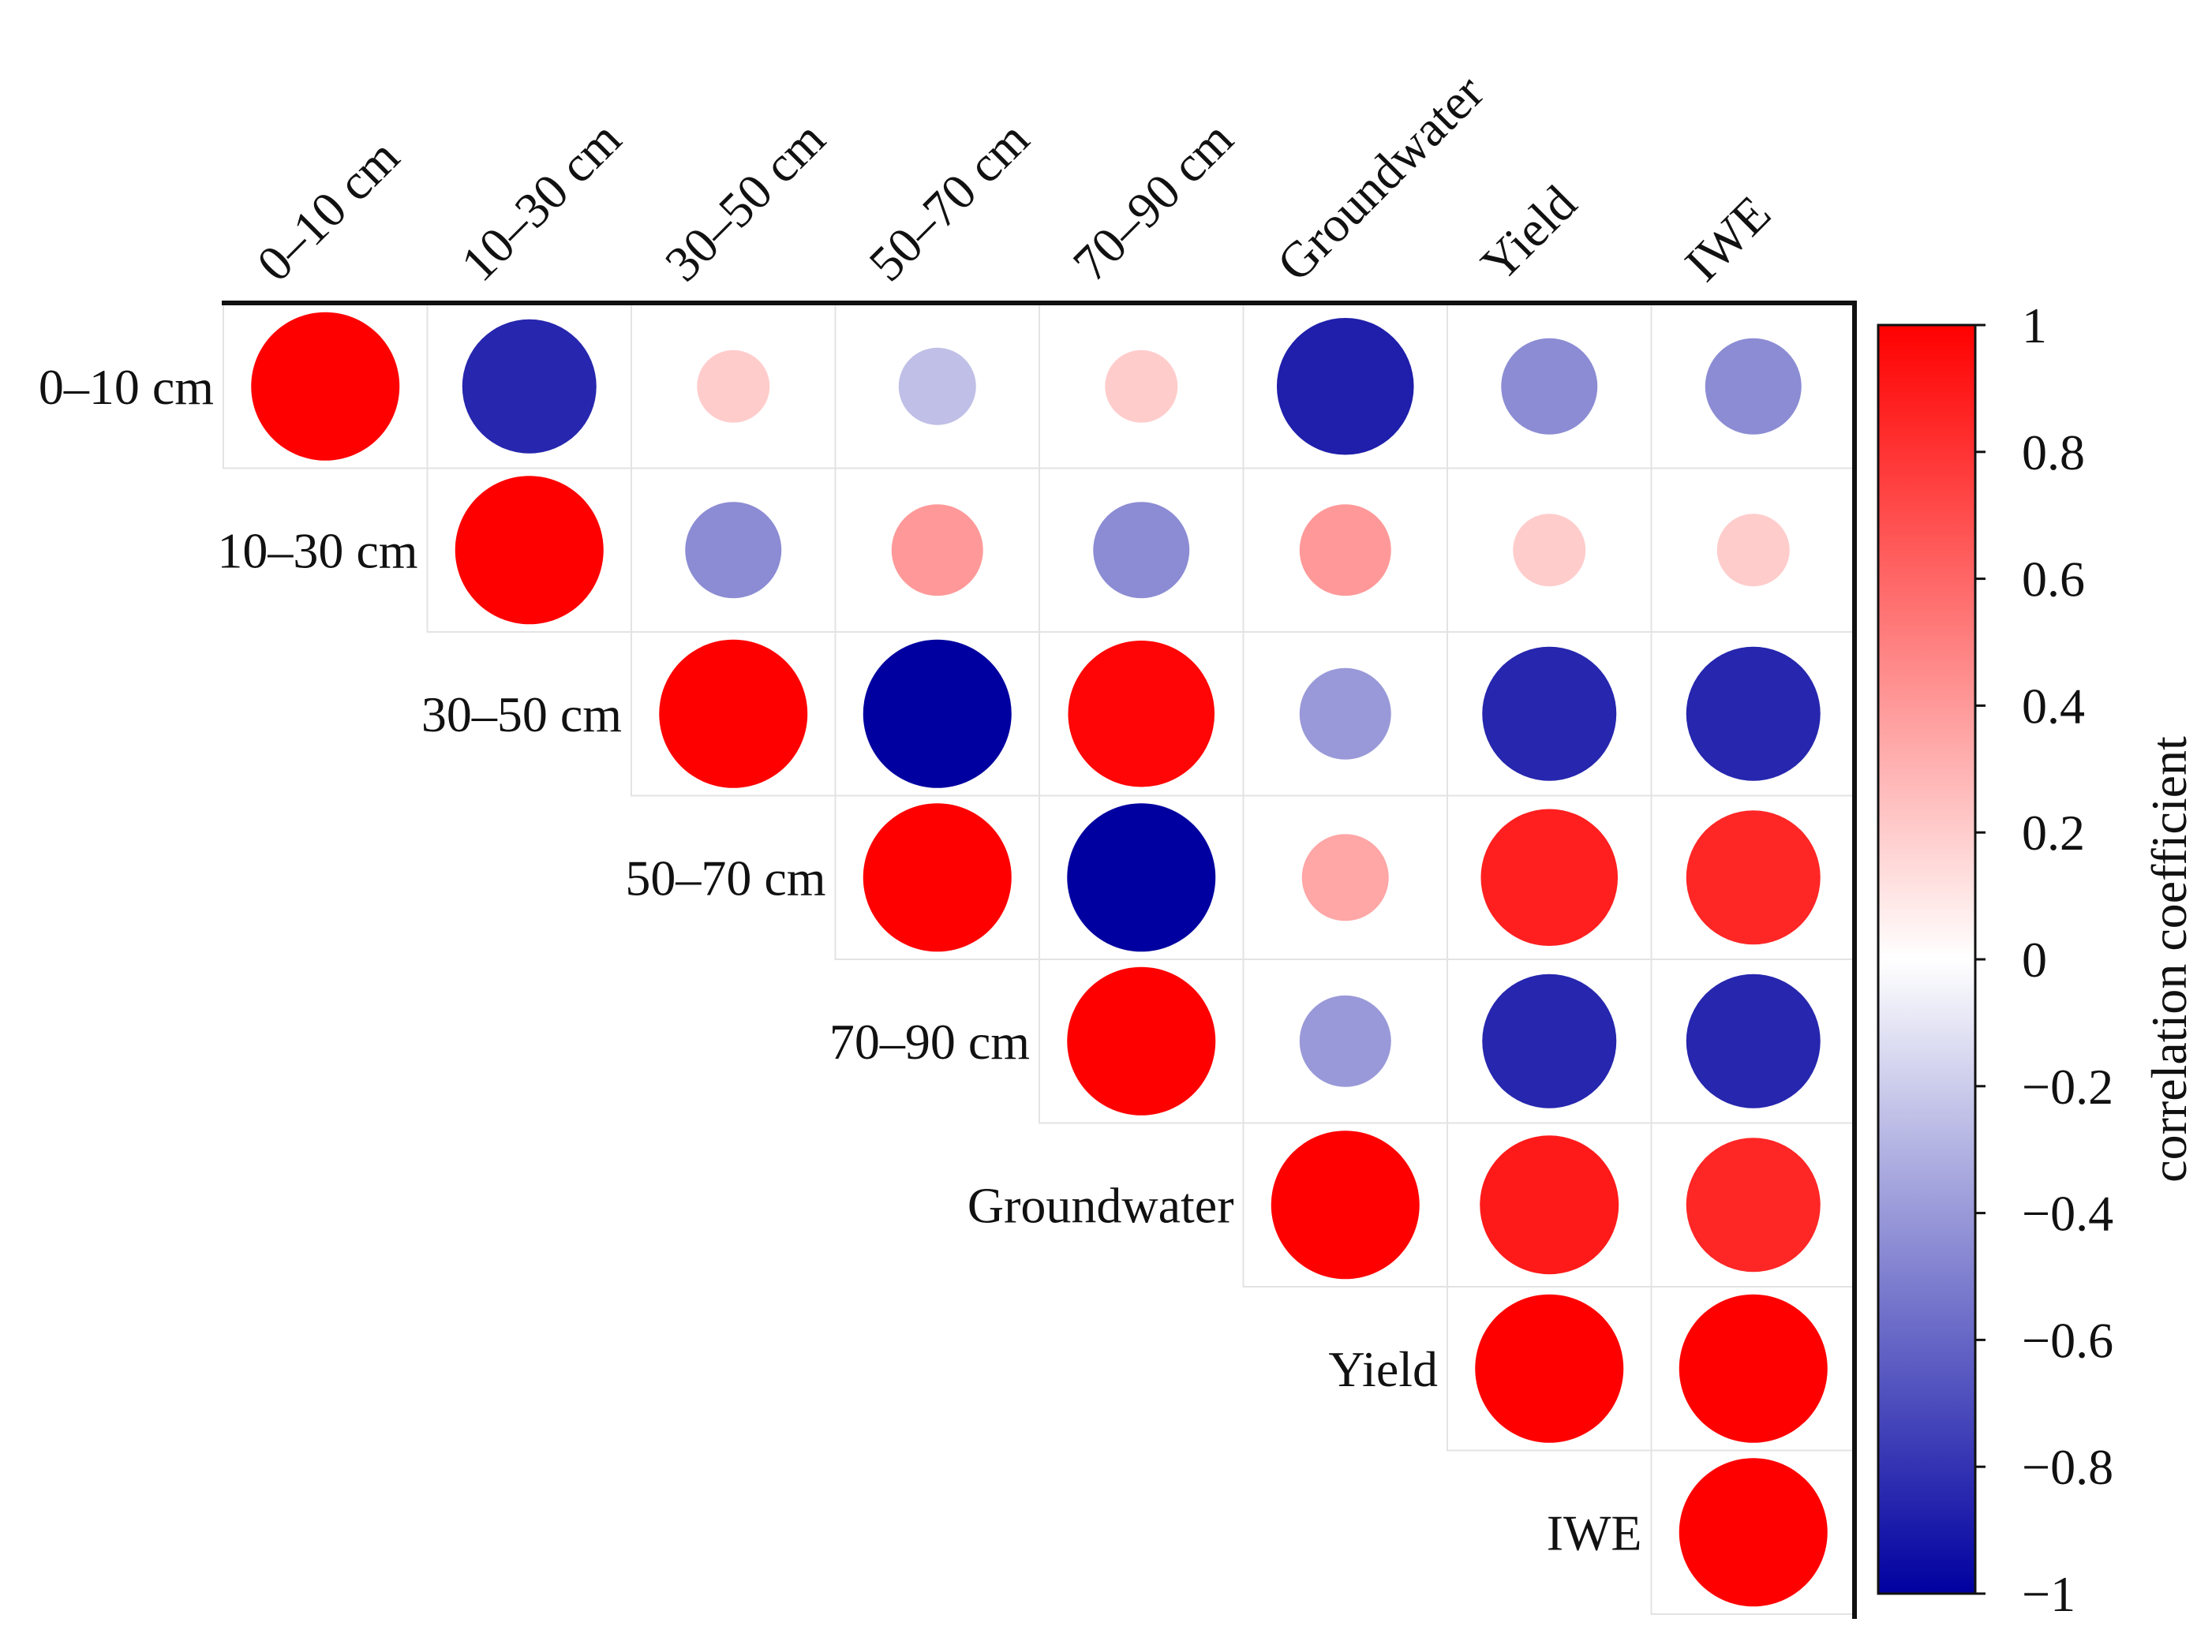 This screenshot has height=1652, width=2212. I want to click on colorbar-tick-label: −0.4, so click(2067, 1214).